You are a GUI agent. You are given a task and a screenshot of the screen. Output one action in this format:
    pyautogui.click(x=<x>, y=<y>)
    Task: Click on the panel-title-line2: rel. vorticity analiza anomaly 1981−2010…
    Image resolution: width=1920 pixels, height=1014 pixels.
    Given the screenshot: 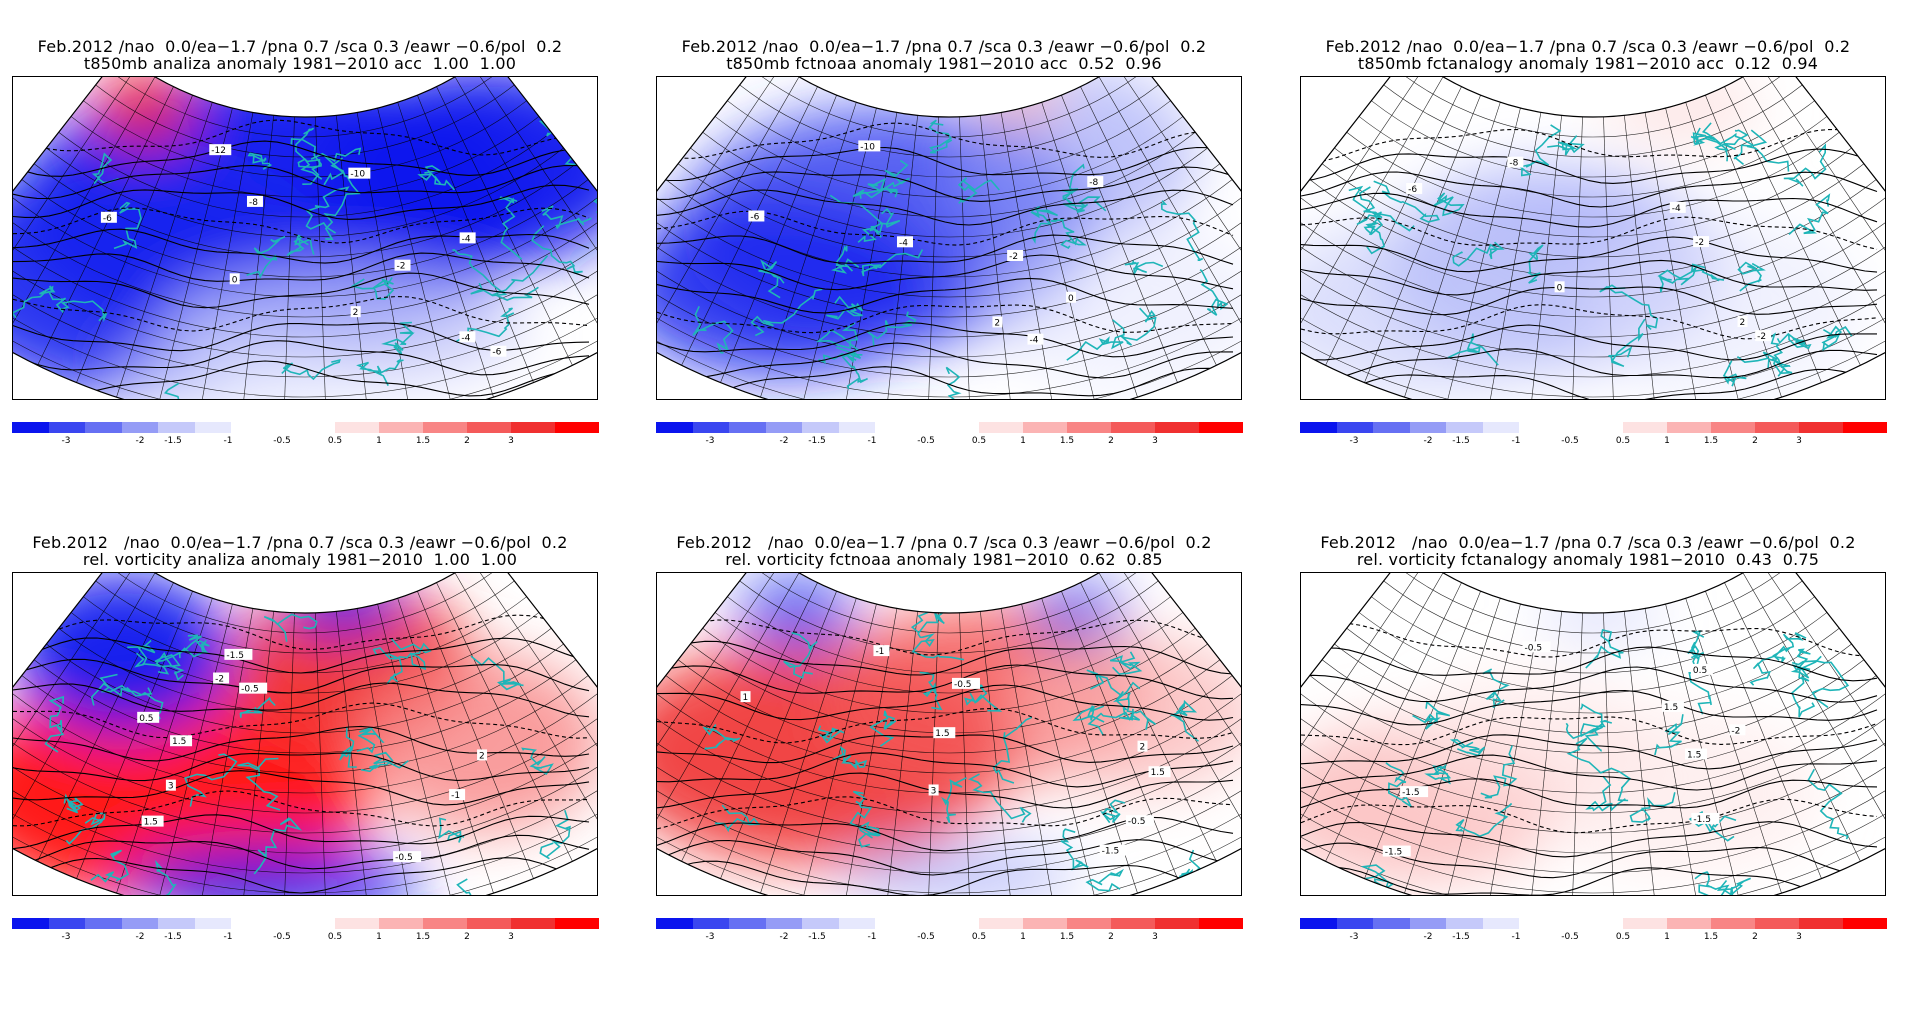 What is the action you would take?
    pyautogui.click(x=300, y=559)
    